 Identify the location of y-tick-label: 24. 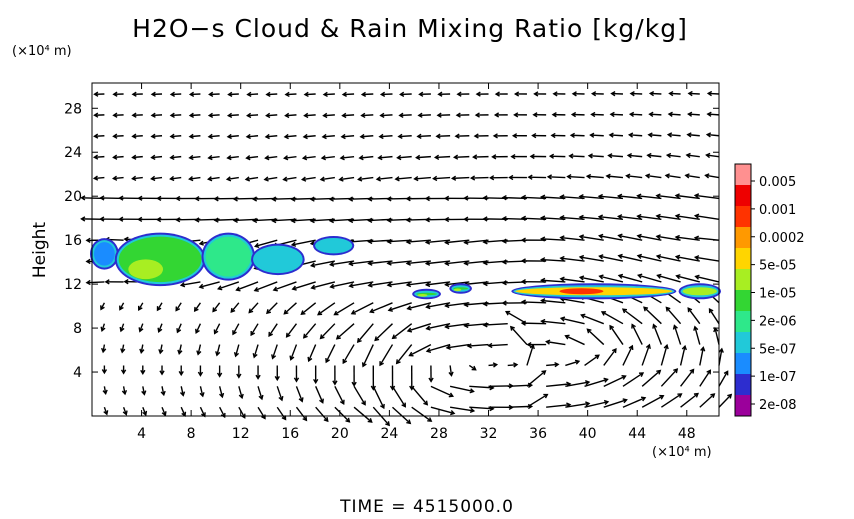
(73, 153).